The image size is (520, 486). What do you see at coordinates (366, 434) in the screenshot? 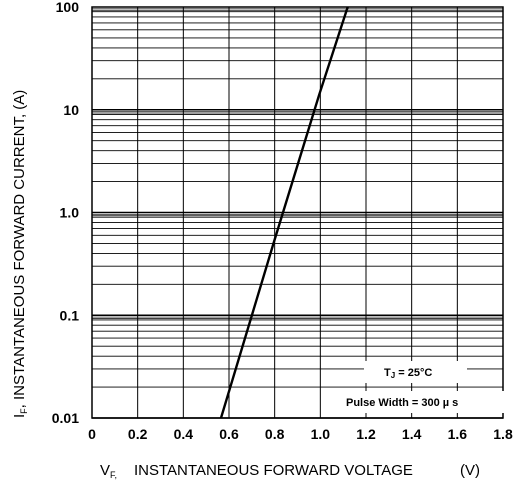
I see `x-tick-label: 1.2` at bounding box center [366, 434].